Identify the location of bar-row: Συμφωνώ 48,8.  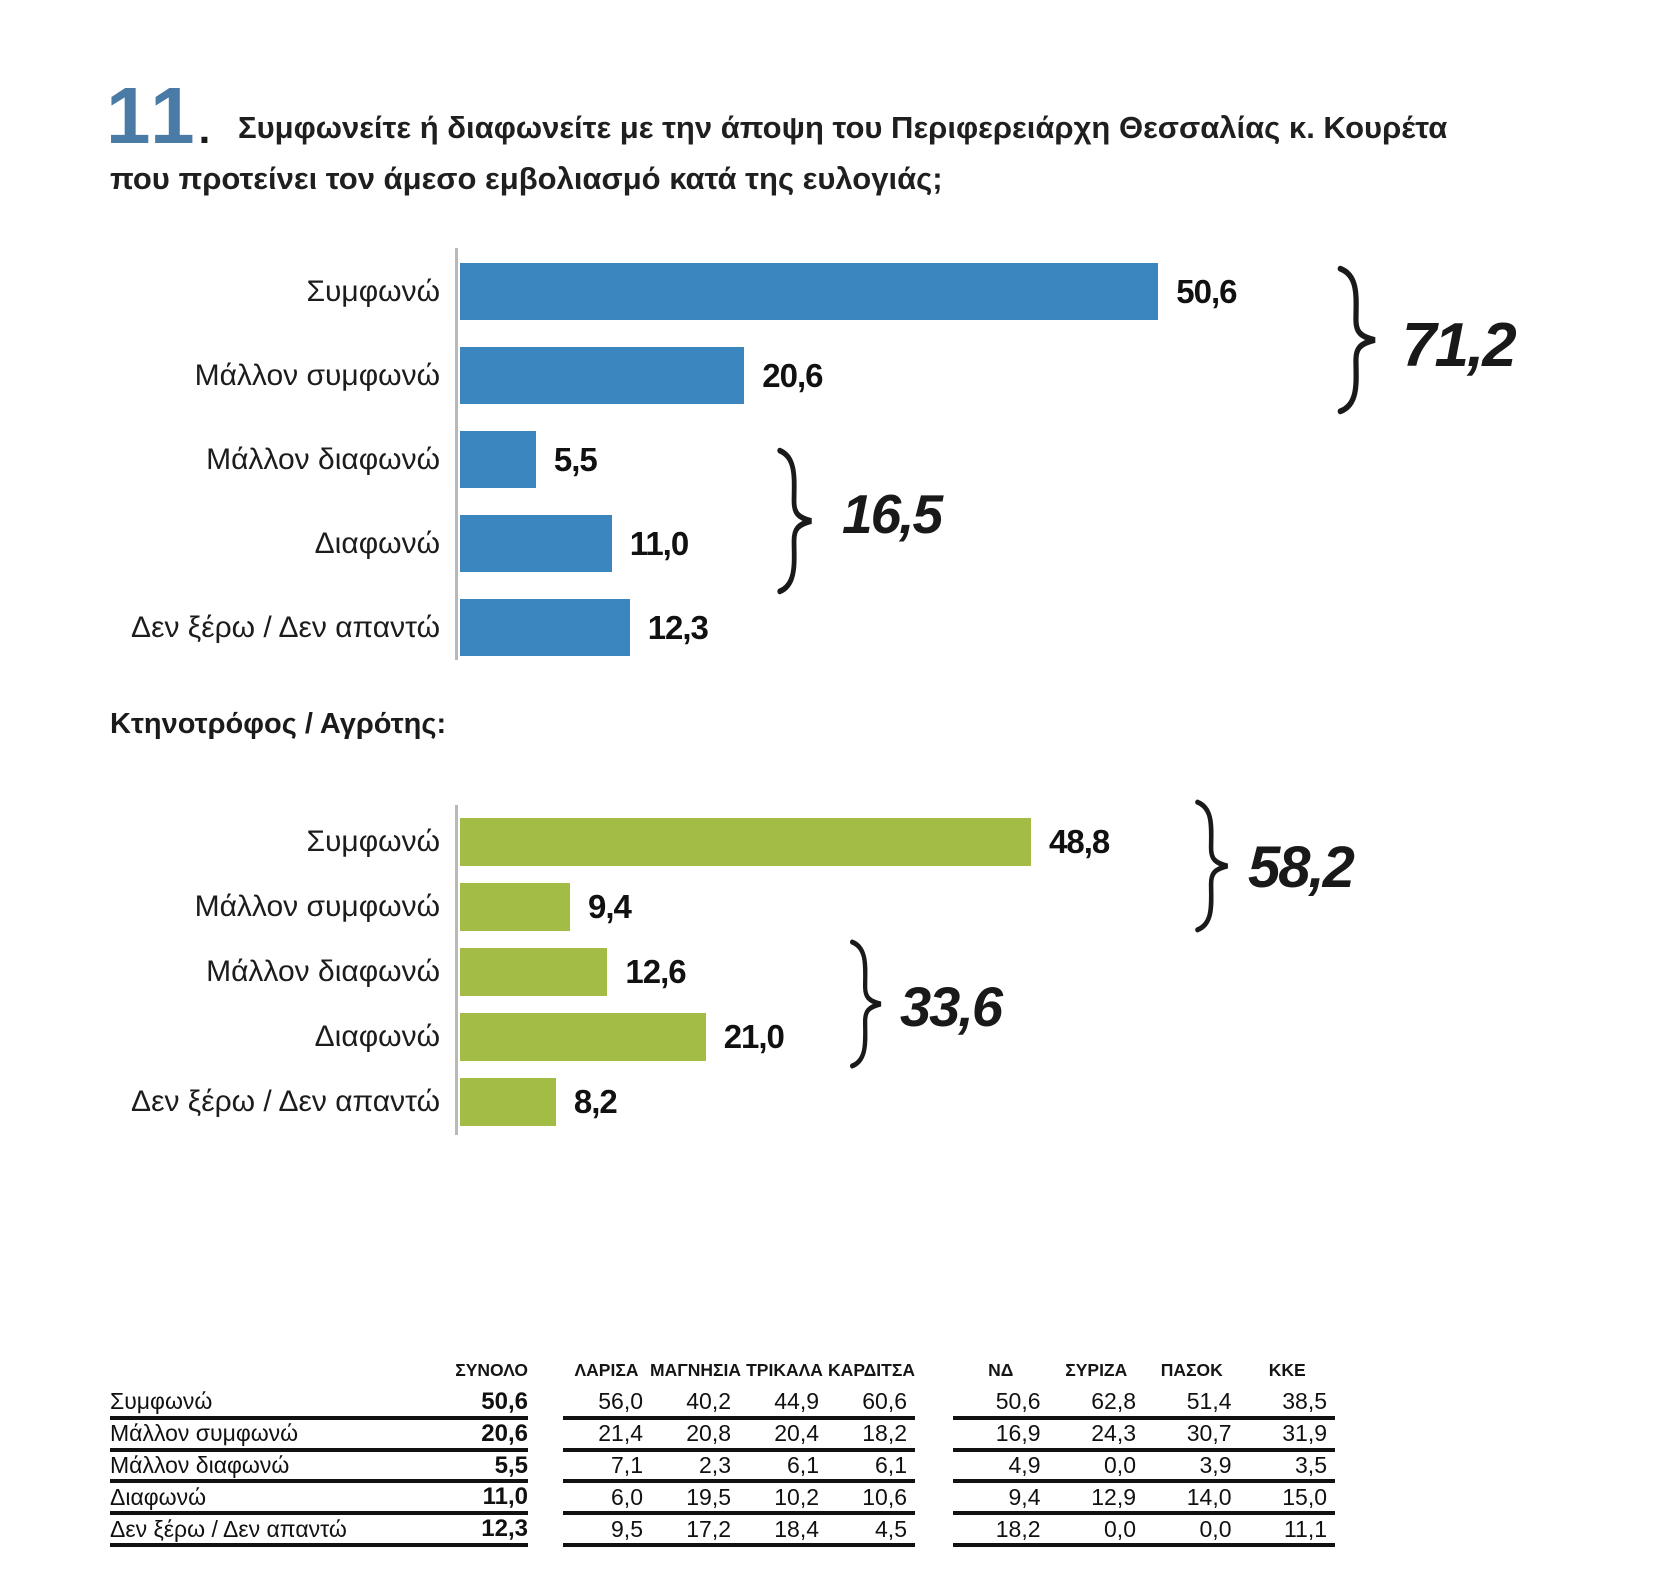
(740, 842).